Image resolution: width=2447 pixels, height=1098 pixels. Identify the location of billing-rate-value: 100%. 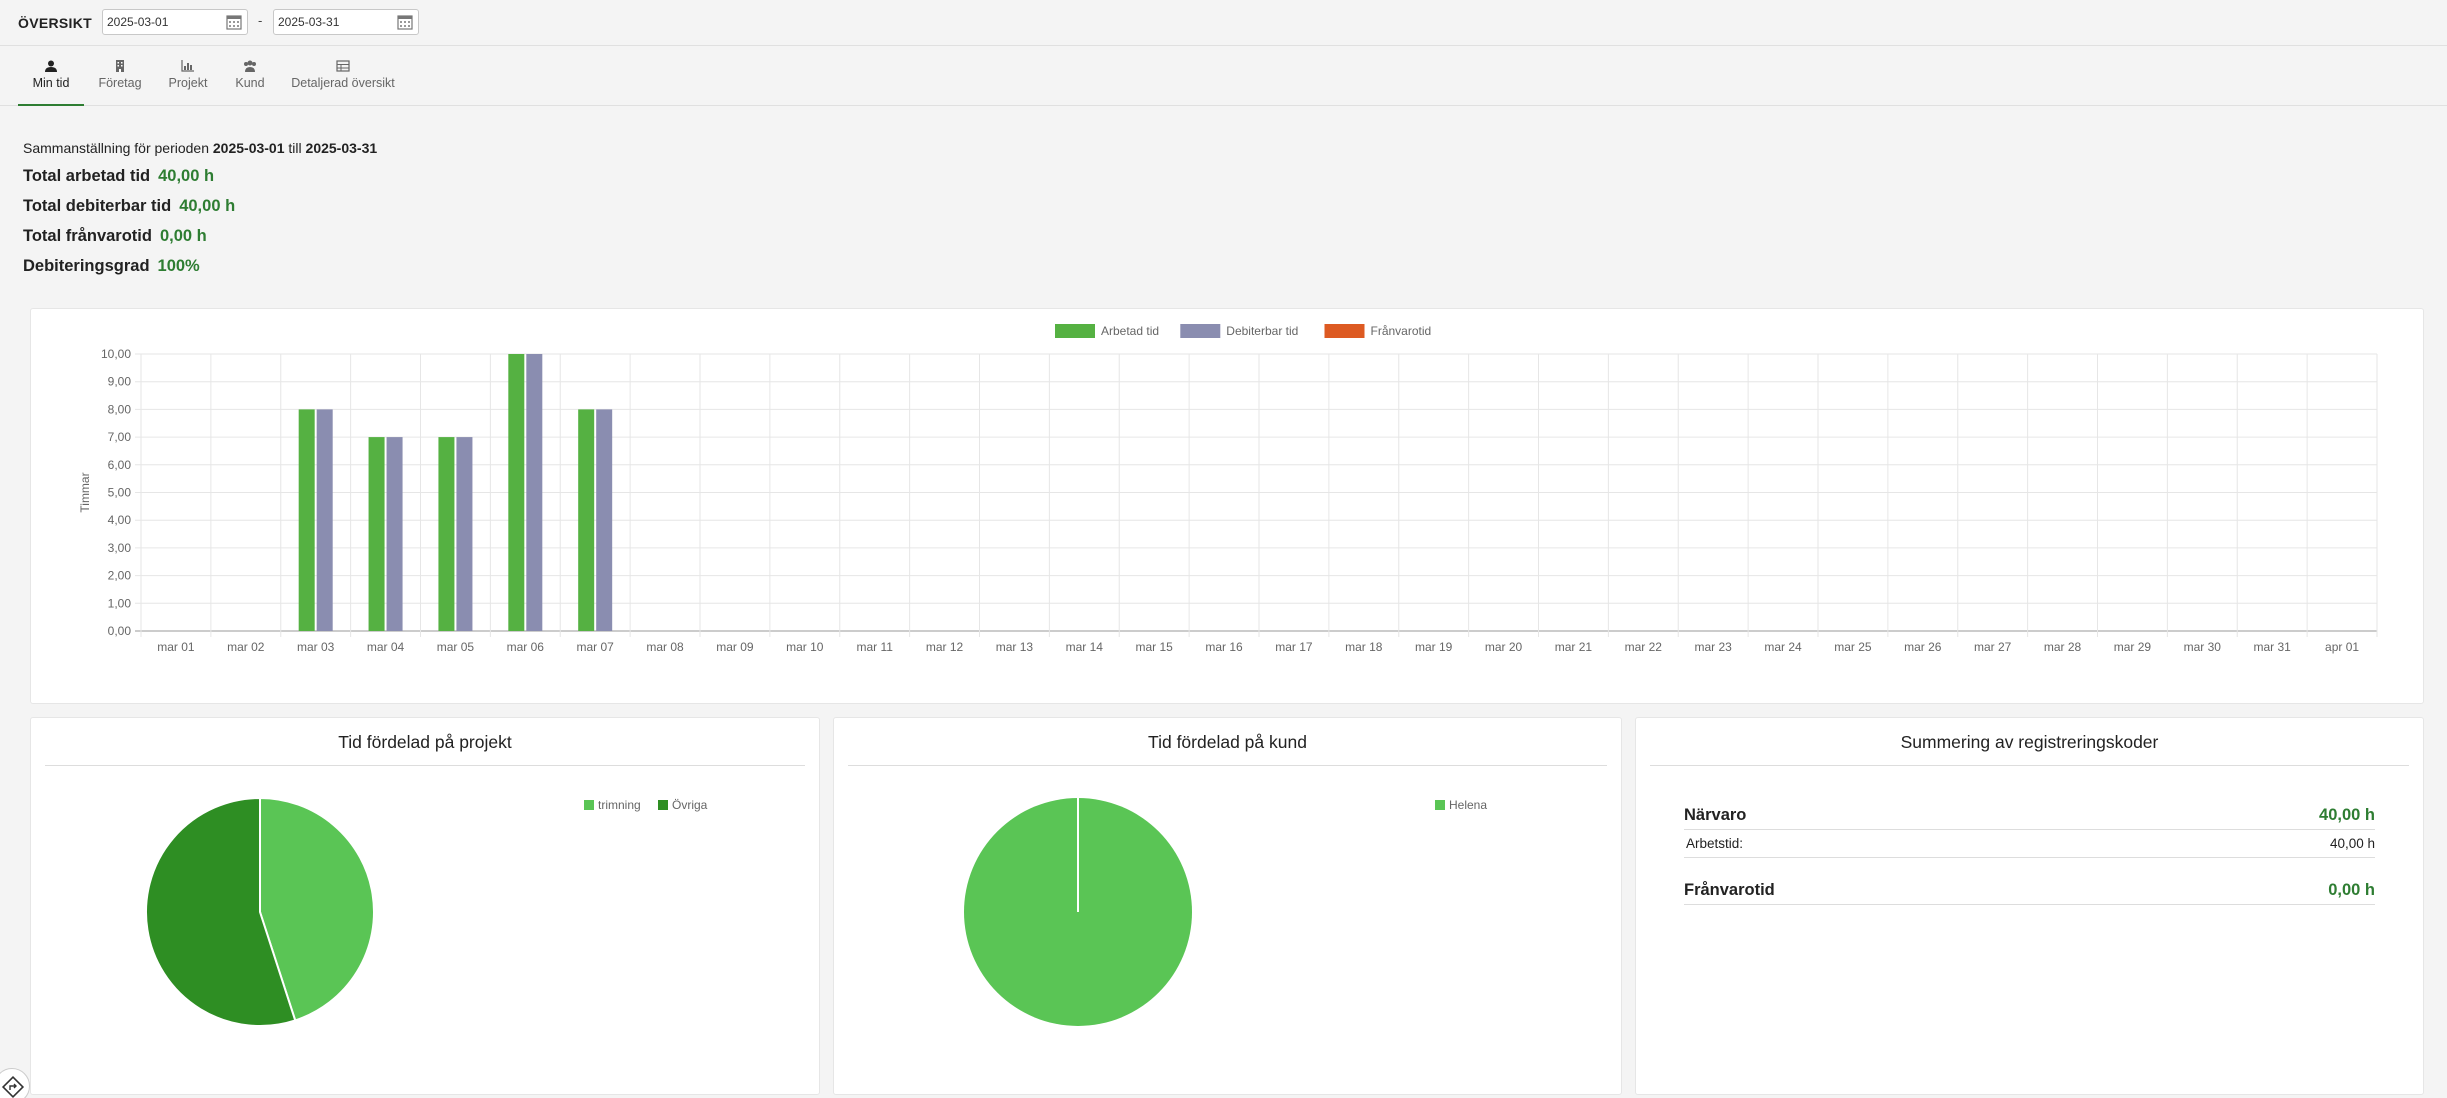
(178, 266).